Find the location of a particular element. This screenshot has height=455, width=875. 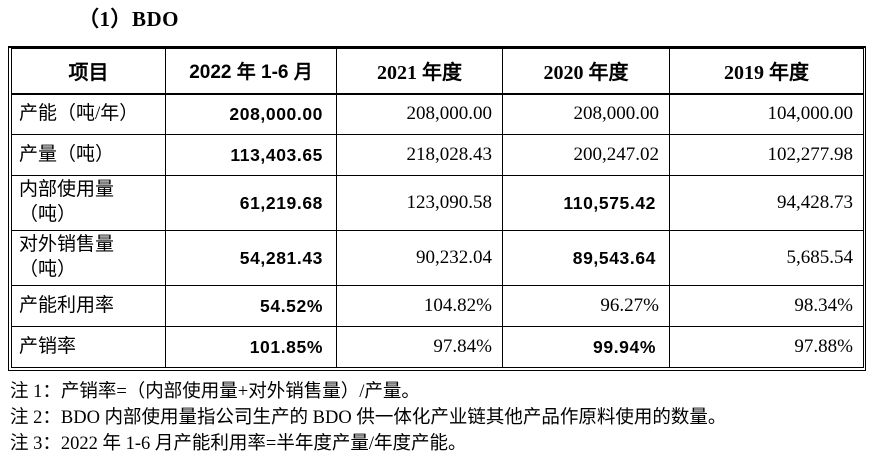

column-header-2021: 2021 年度 is located at coordinates (419, 71).